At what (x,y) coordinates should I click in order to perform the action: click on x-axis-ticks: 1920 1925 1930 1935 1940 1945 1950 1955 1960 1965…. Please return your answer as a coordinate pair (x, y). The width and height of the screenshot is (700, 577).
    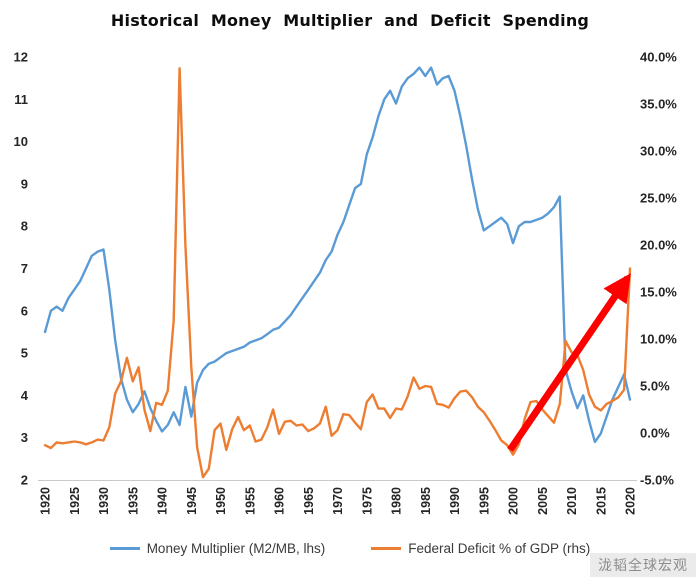
    Looking at the image, I should click on (338, 501).